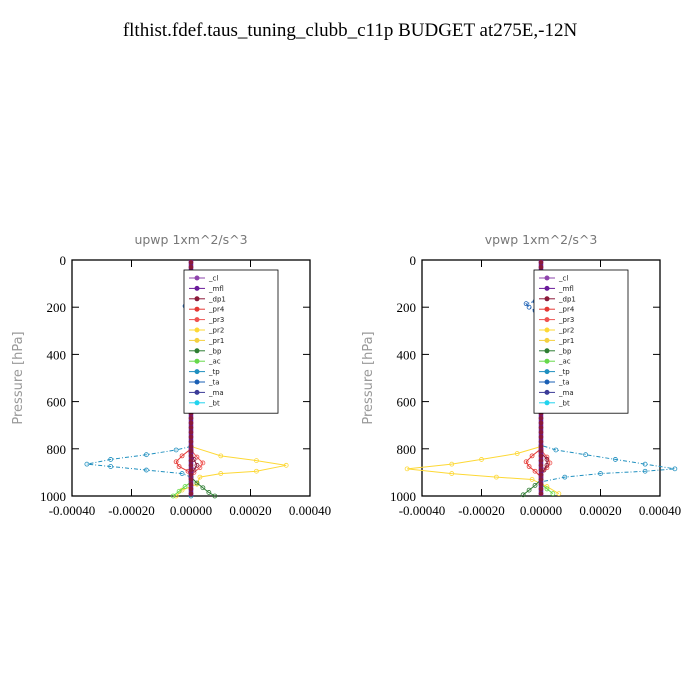 The height and width of the screenshot is (700, 700). I want to click on legend-label: _ma, so click(216, 393).